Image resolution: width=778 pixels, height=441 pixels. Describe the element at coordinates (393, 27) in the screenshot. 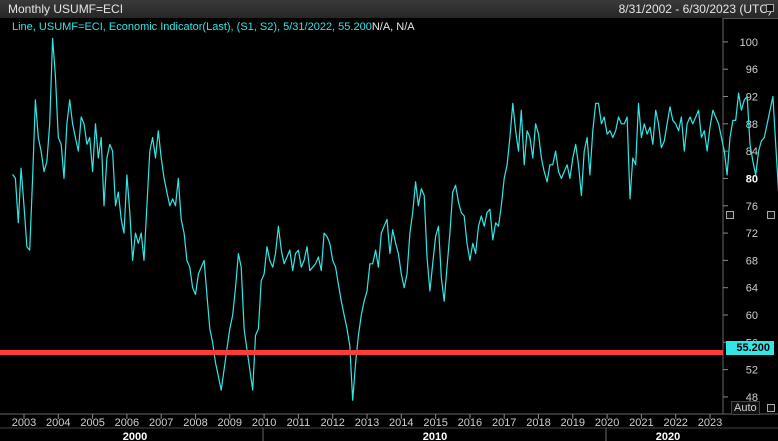

I see `legend-na-text: N/A, N/A` at that location.